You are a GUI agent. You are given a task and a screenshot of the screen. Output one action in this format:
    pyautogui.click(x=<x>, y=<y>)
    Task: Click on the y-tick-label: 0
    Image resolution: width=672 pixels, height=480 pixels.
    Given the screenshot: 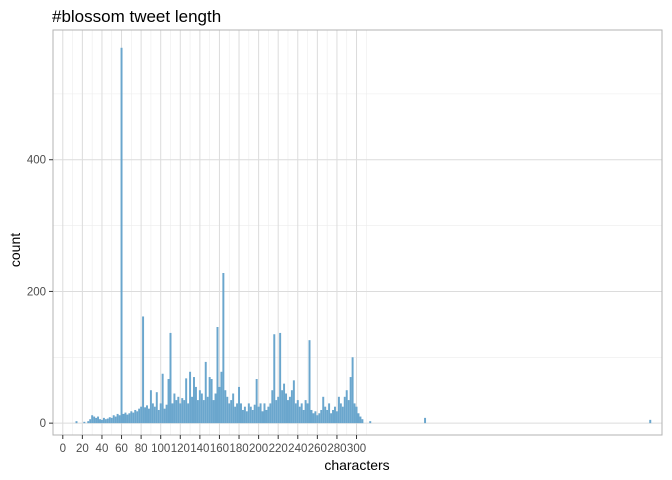 What is the action you would take?
    pyautogui.click(x=43, y=424)
    